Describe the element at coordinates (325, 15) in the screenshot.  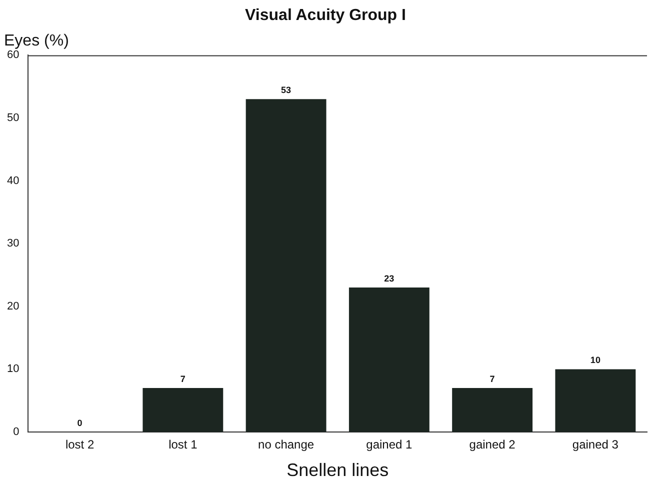
I see `chart-title: Visual Acuity Group I` at that location.